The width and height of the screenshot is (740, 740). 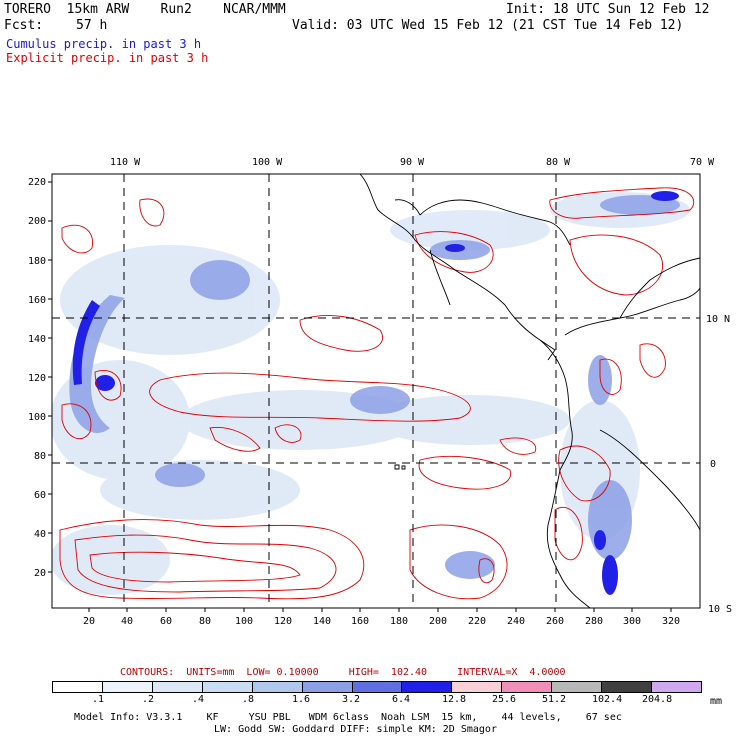 I want to click on x-tick: 60, so click(x=166, y=621).